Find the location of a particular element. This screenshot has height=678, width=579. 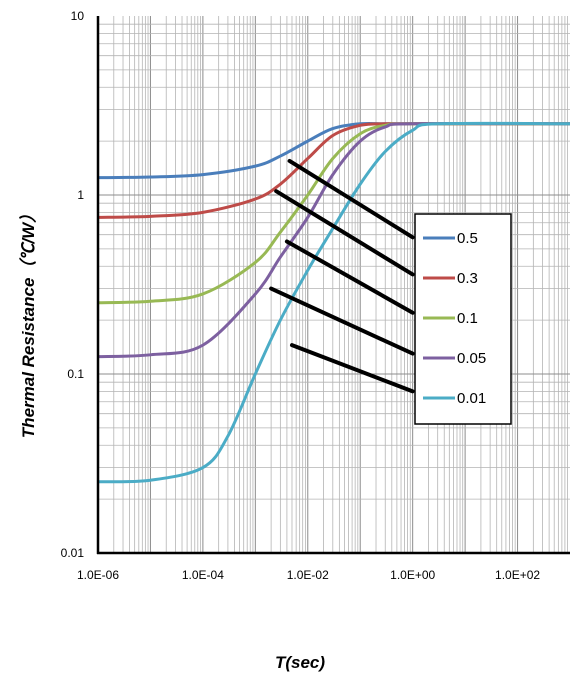

legend-entry-0: 0.5 is located at coordinates (467, 238).